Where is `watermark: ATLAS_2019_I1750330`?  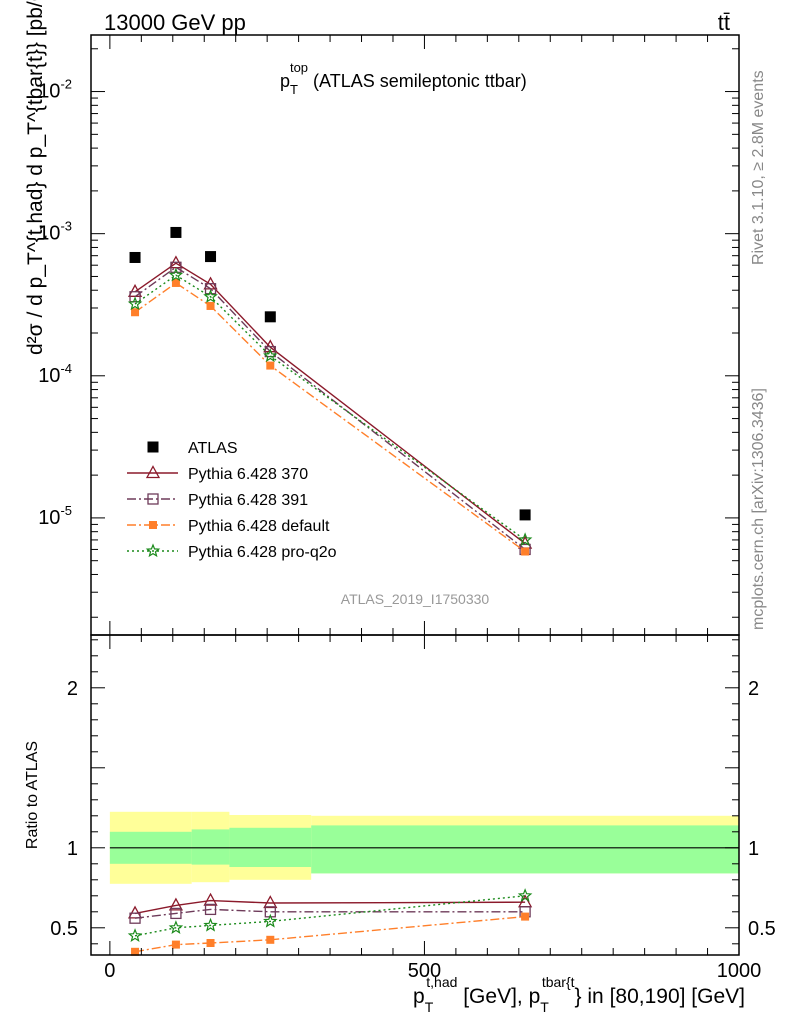 watermark: ATLAS_2019_I1750330 is located at coordinates (415, 599).